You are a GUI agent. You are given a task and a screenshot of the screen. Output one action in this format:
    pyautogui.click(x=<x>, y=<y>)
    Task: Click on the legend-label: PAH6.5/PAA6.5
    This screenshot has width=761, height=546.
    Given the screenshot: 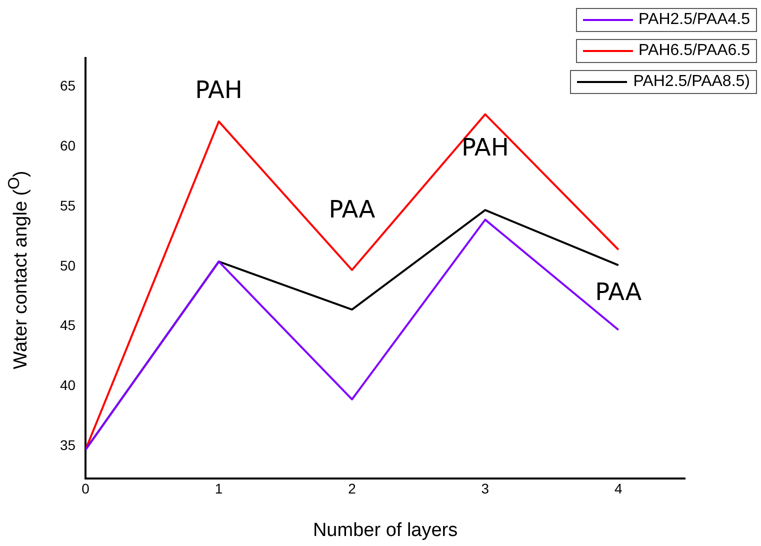 What is the action you would take?
    pyautogui.click(x=694, y=51)
    